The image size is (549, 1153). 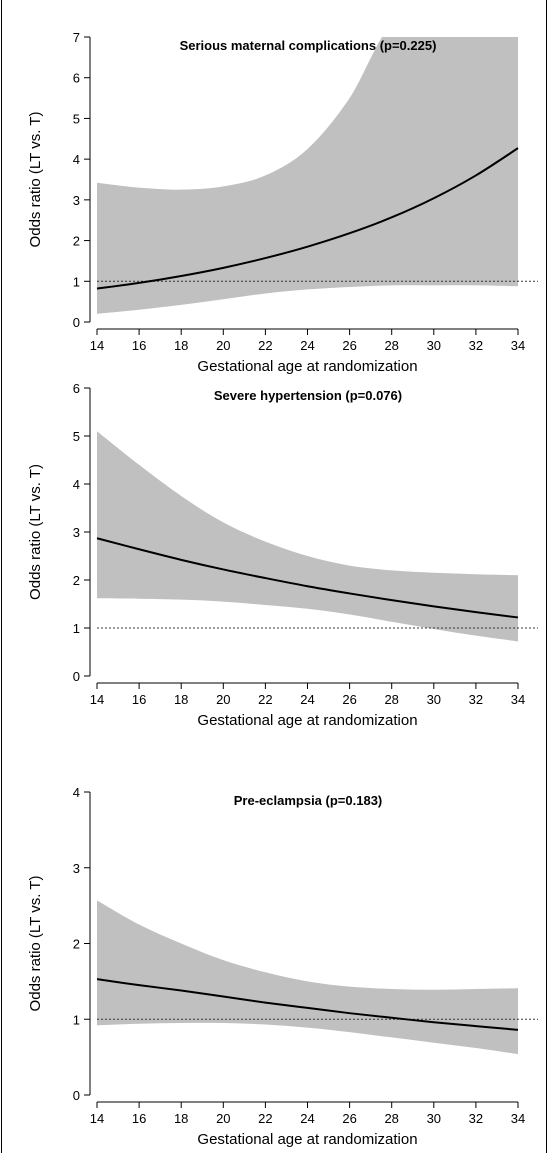 I want to click on y-tick-label: 7, so click(x=76, y=37).